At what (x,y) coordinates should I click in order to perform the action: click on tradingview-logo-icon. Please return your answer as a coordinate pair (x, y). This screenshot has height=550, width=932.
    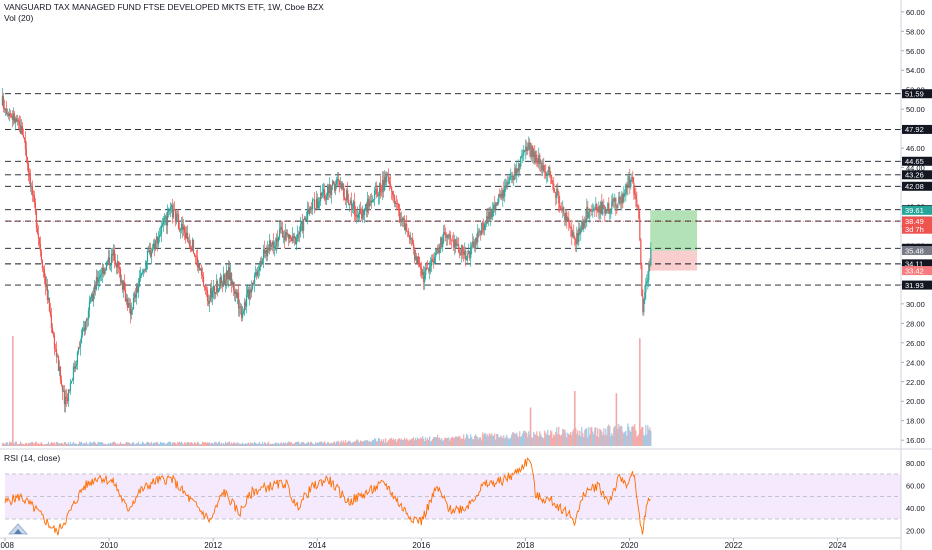
    Looking at the image, I should click on (18, 529).